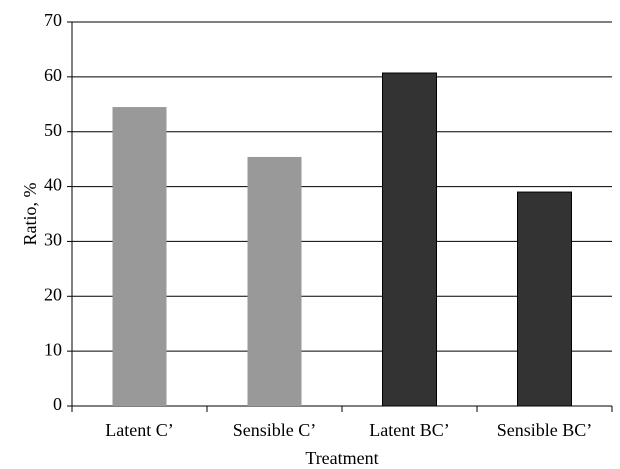  I want to click on y-tick-label: 10, so click(53, 349).